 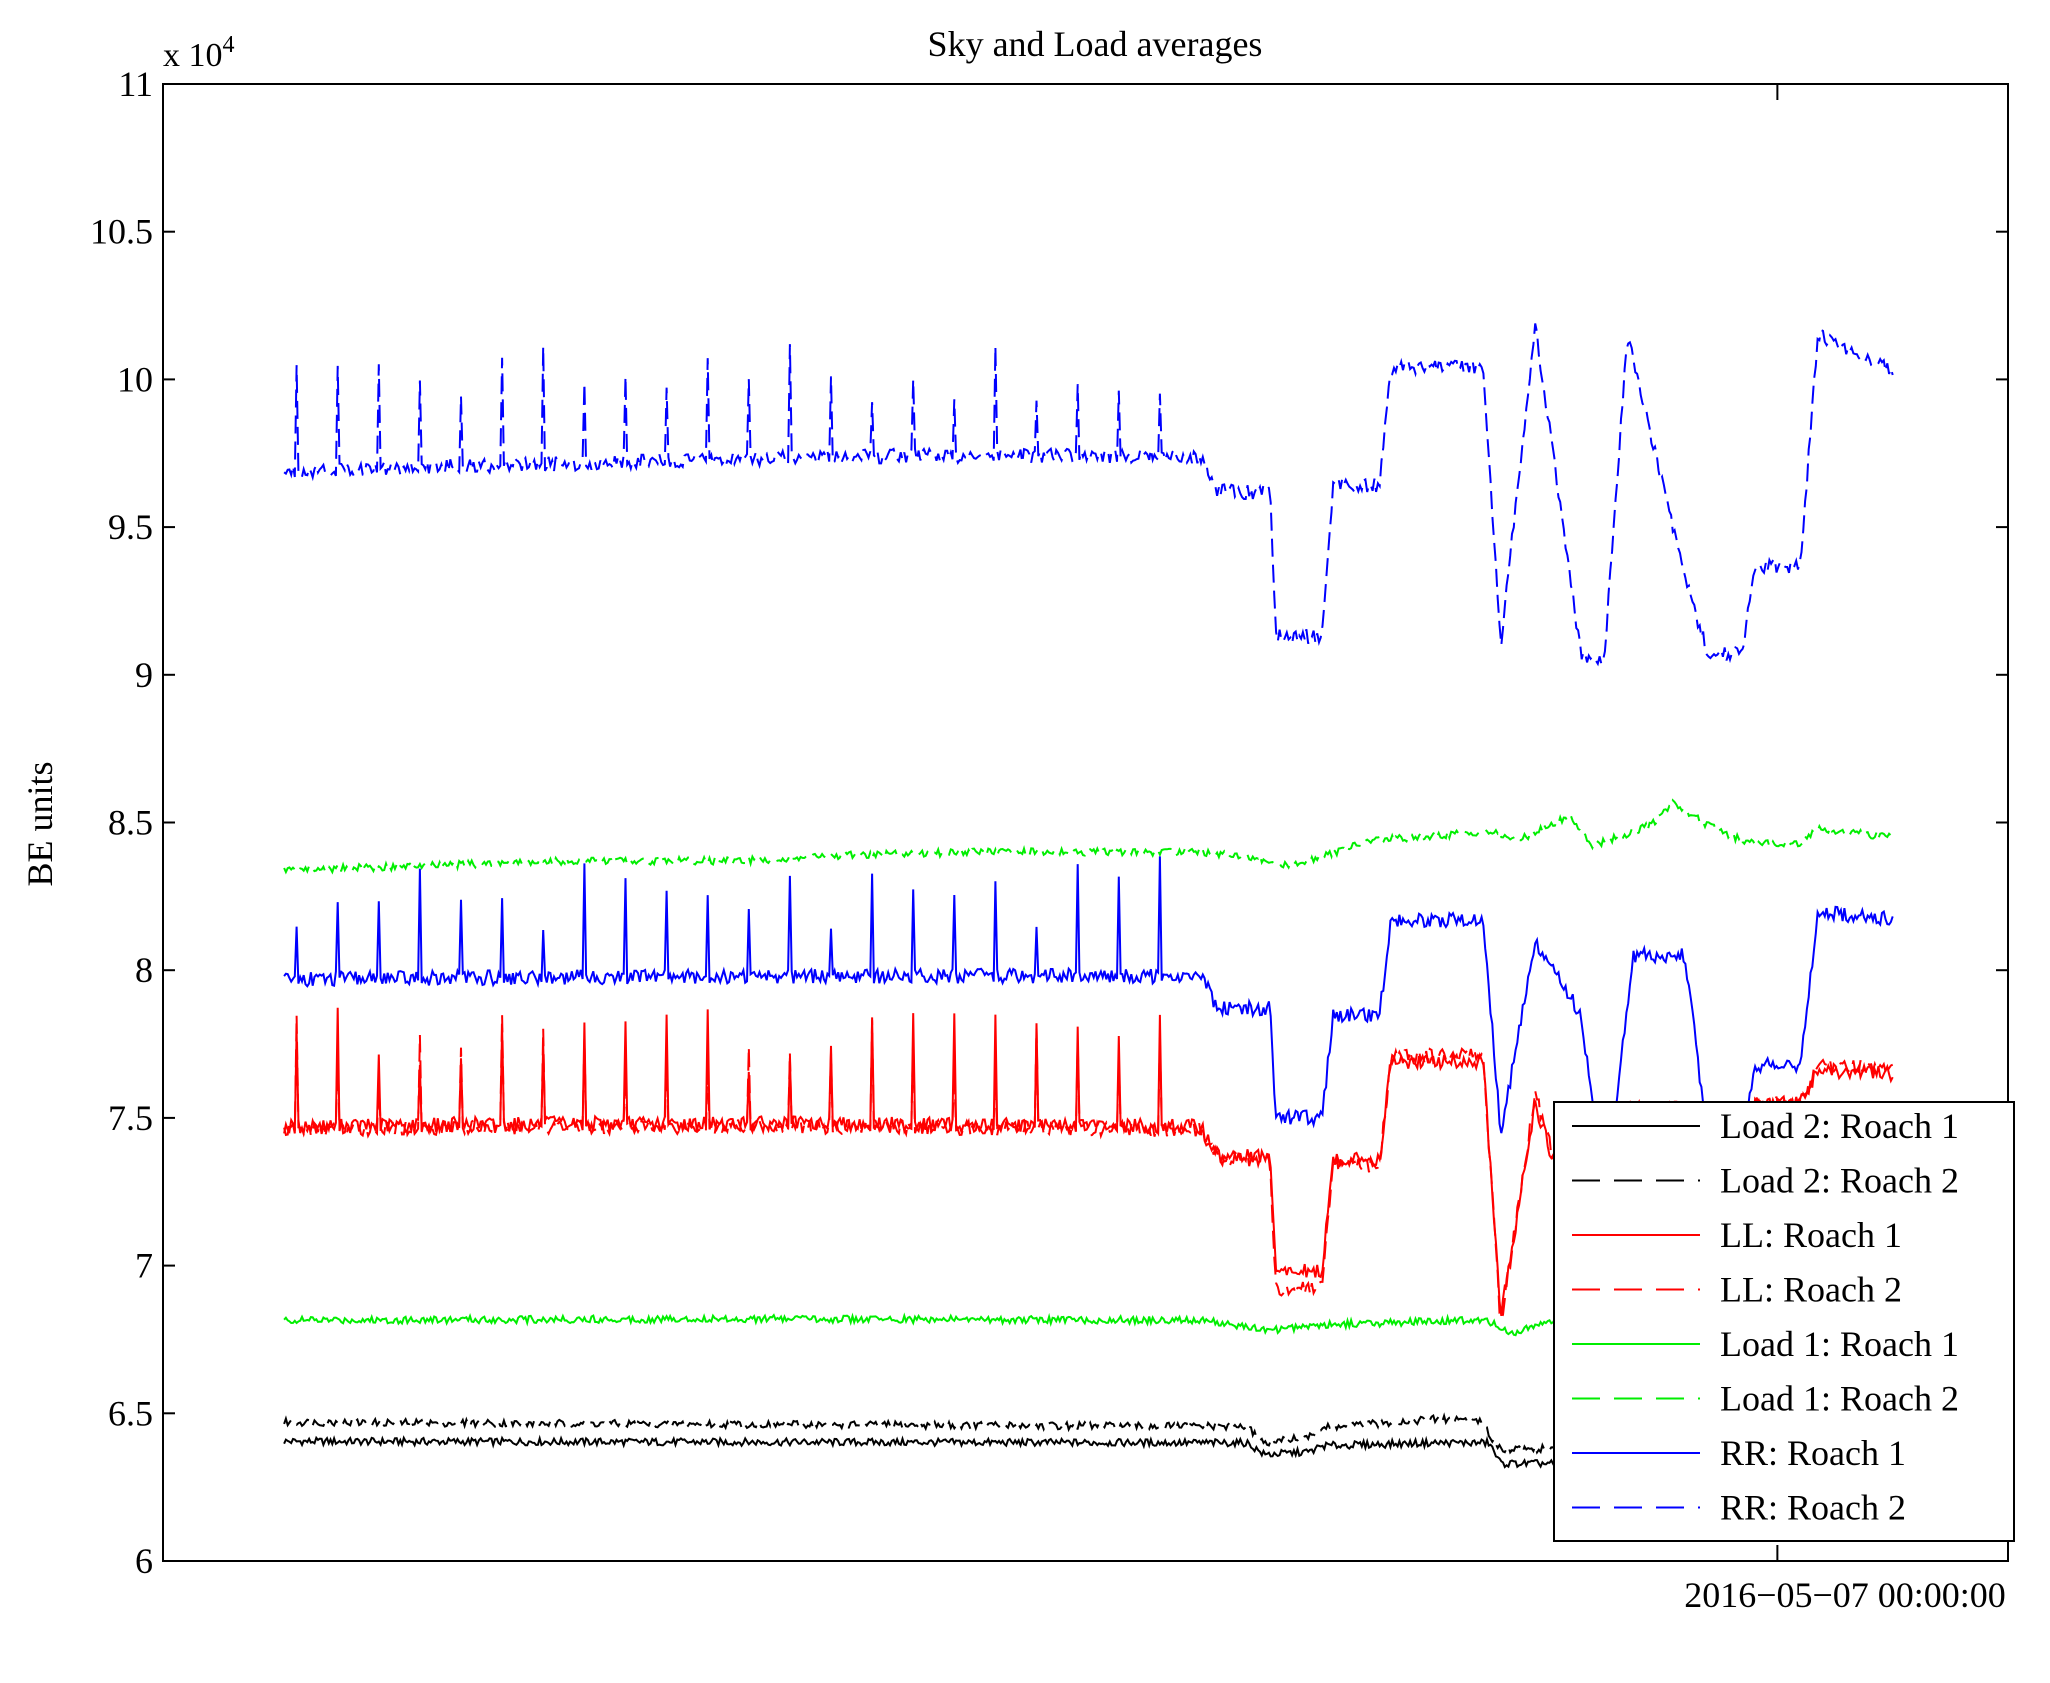 I want to click on legend-label: LL: Roach 1, so click(x=1811, y=1235).